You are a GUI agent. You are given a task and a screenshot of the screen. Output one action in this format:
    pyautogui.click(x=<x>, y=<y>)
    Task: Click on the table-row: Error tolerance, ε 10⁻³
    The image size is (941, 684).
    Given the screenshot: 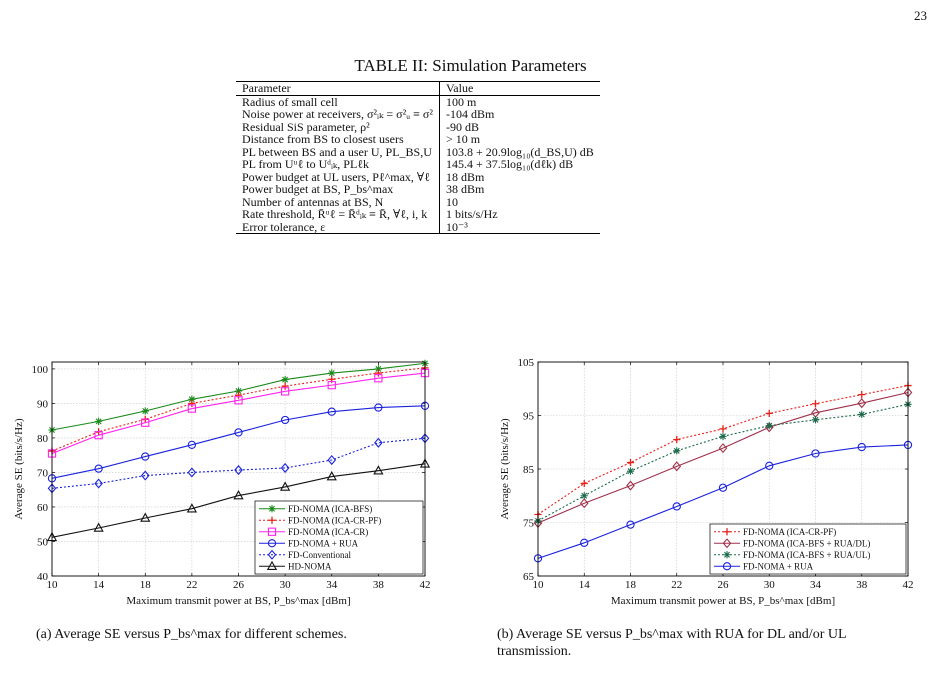 What is the action you would take?
    pyautogui.click(x=418, y=227)
    